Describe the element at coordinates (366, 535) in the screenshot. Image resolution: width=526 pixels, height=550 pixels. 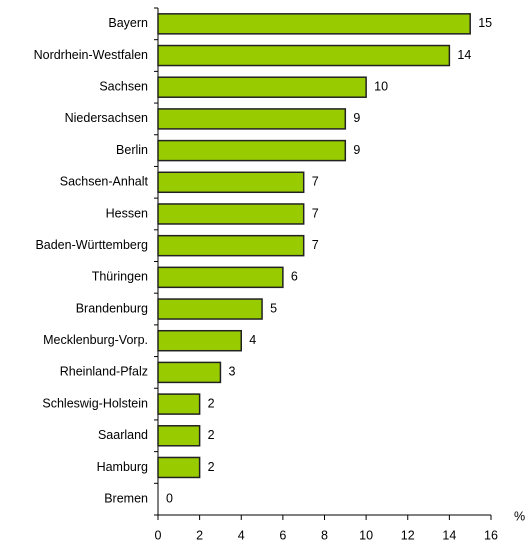
I see `x-tick-label: 10` at that location.